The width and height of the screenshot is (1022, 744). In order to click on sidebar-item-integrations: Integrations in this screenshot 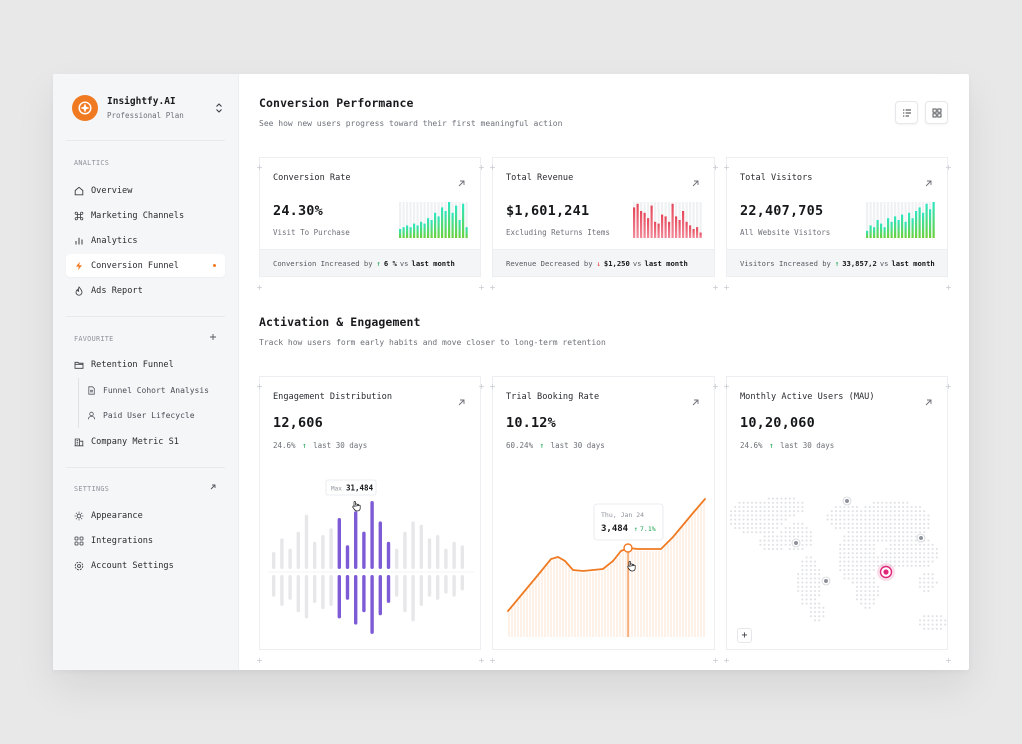, I will do `click(145, 540)`.